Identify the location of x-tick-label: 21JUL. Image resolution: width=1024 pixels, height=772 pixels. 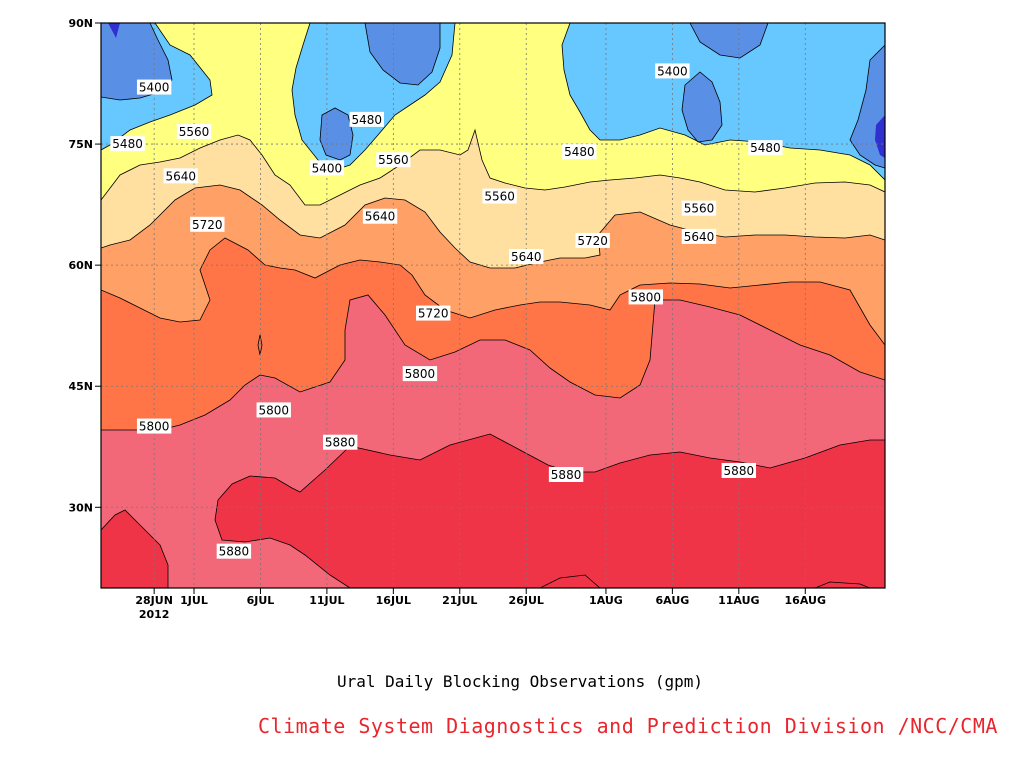
(459, 600).